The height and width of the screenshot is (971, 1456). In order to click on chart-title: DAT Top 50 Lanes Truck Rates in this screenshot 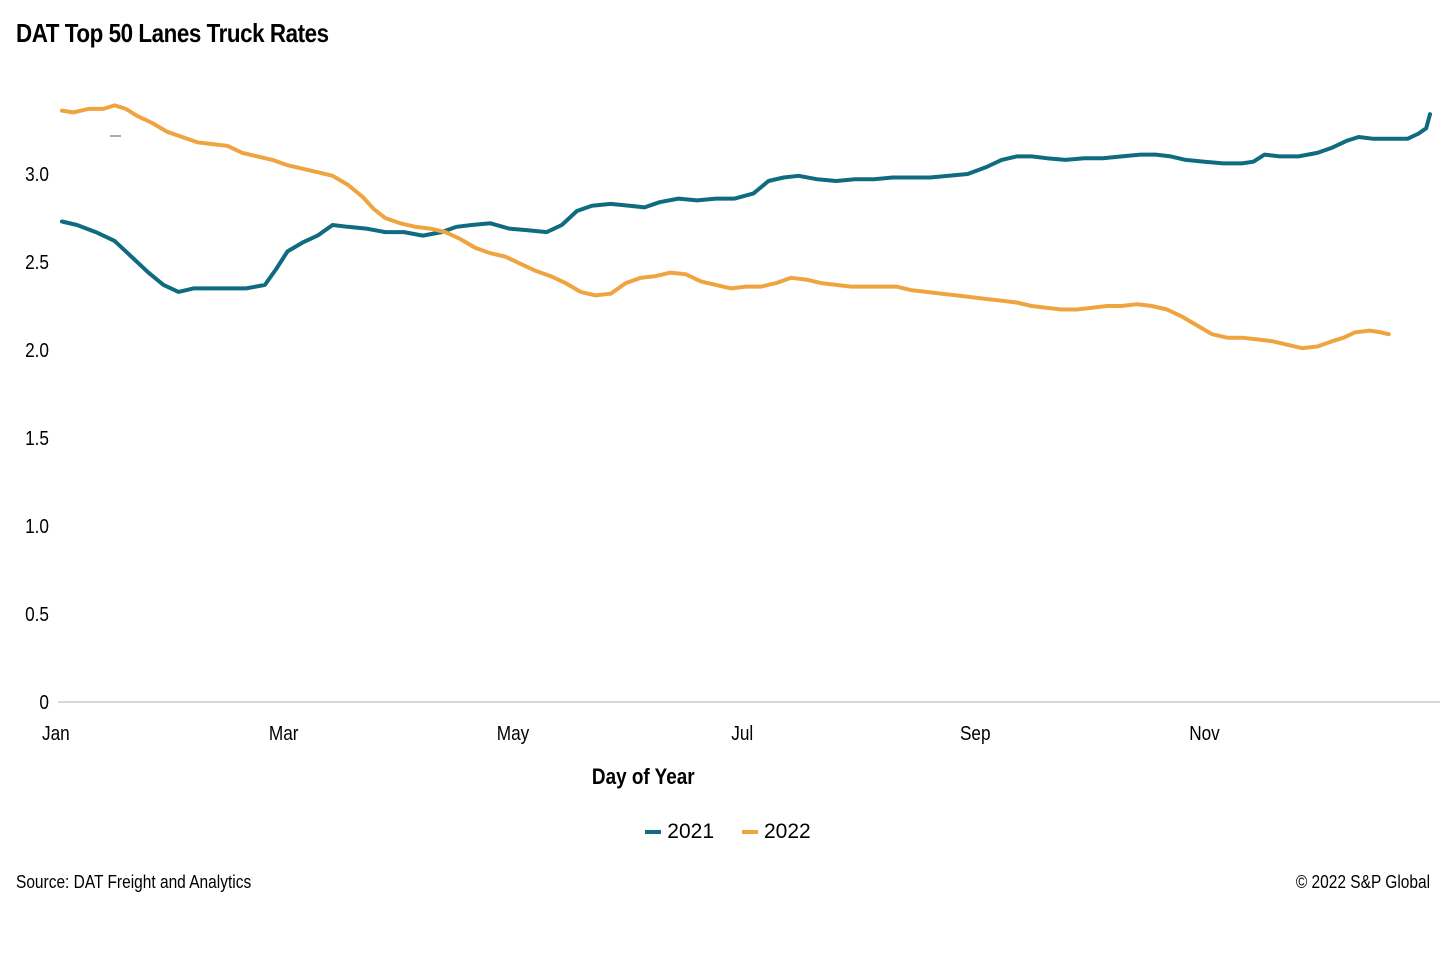, I will do `click(172, 33)`.